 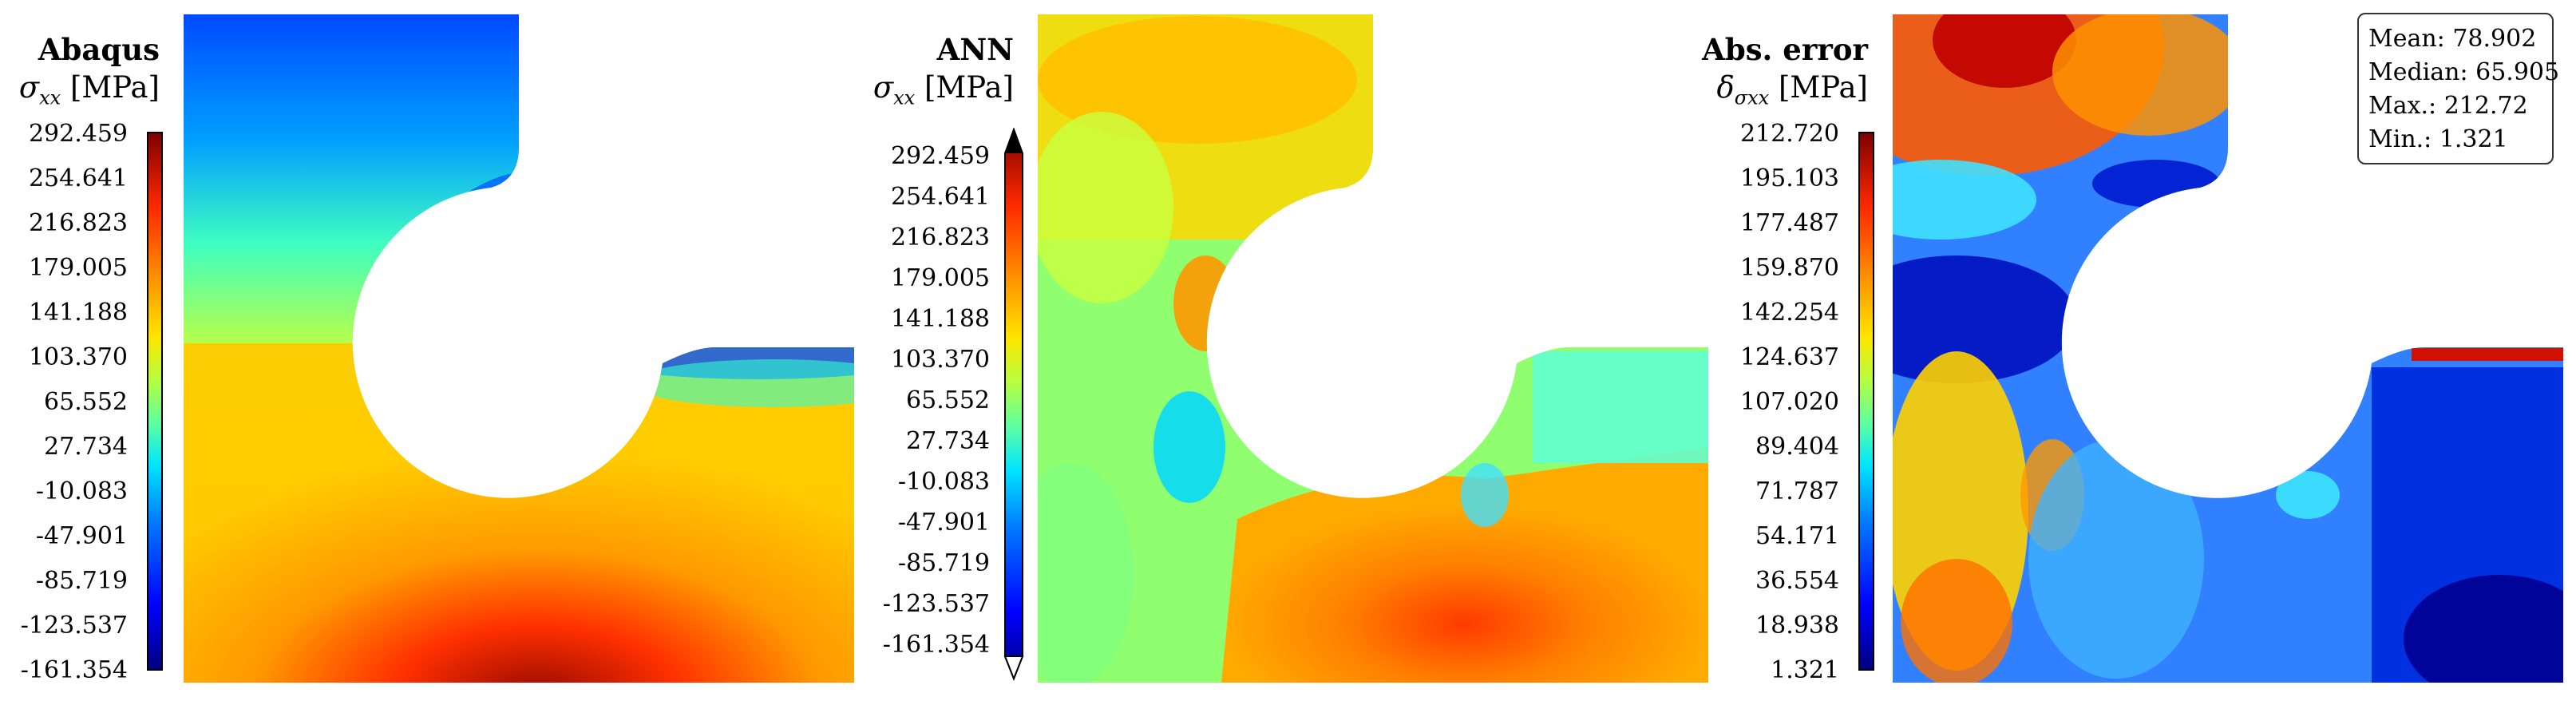 What do you see at coordinates (2448, 106) in the screenshot?
I see `stat-max: Max.: 212.72` at bounding box center [2448, 106].